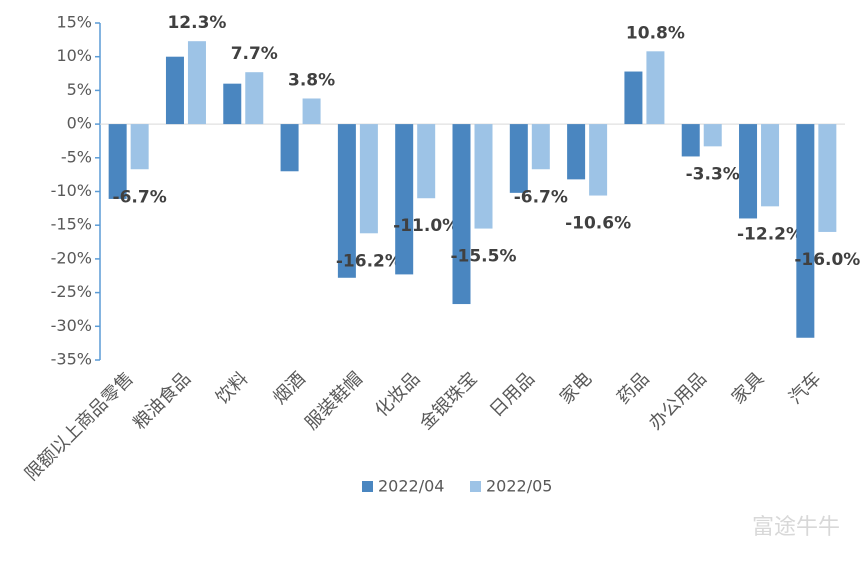 This screenshot has height=566, width=864. Describe the element at coordinates (254, 54) in the screenshot. I see `data-label: 7.7%` at that location.